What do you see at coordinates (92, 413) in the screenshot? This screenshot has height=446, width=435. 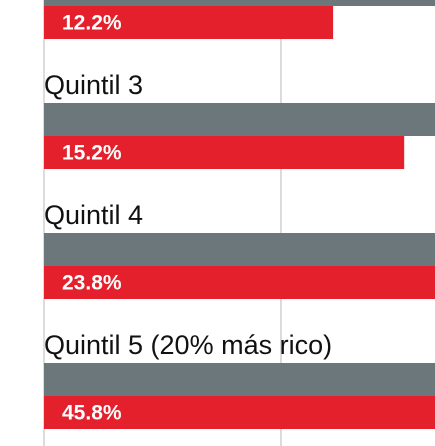 I see `value-label: 45.8%` at bounding box center [92, 413].